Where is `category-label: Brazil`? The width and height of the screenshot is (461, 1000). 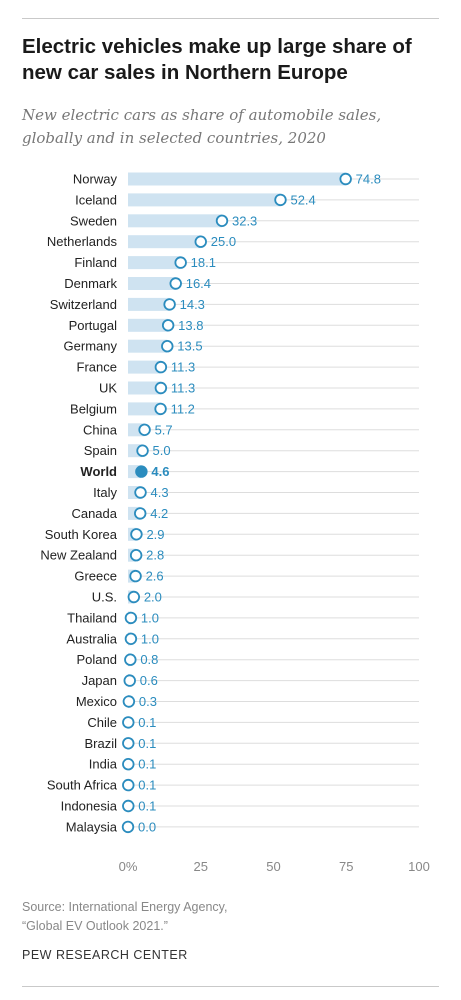 category-label: Brazil is located at coordinates (100, 743).